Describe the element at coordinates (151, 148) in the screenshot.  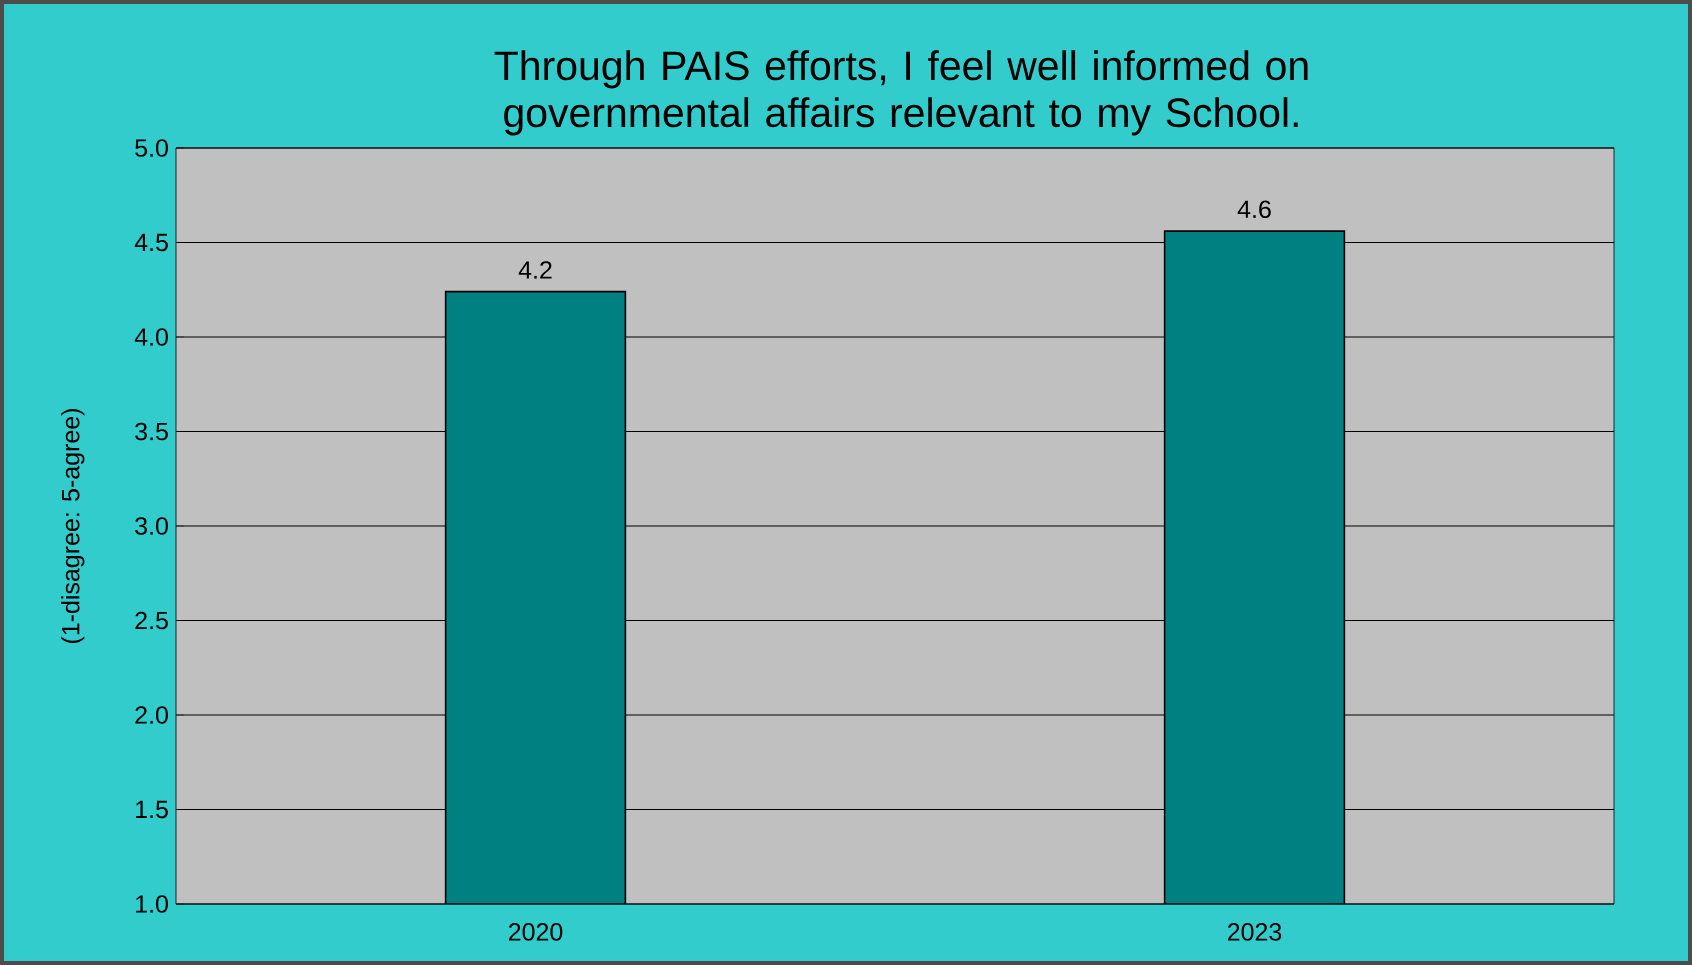
I see `y-tick-label: 5.0` at that location.